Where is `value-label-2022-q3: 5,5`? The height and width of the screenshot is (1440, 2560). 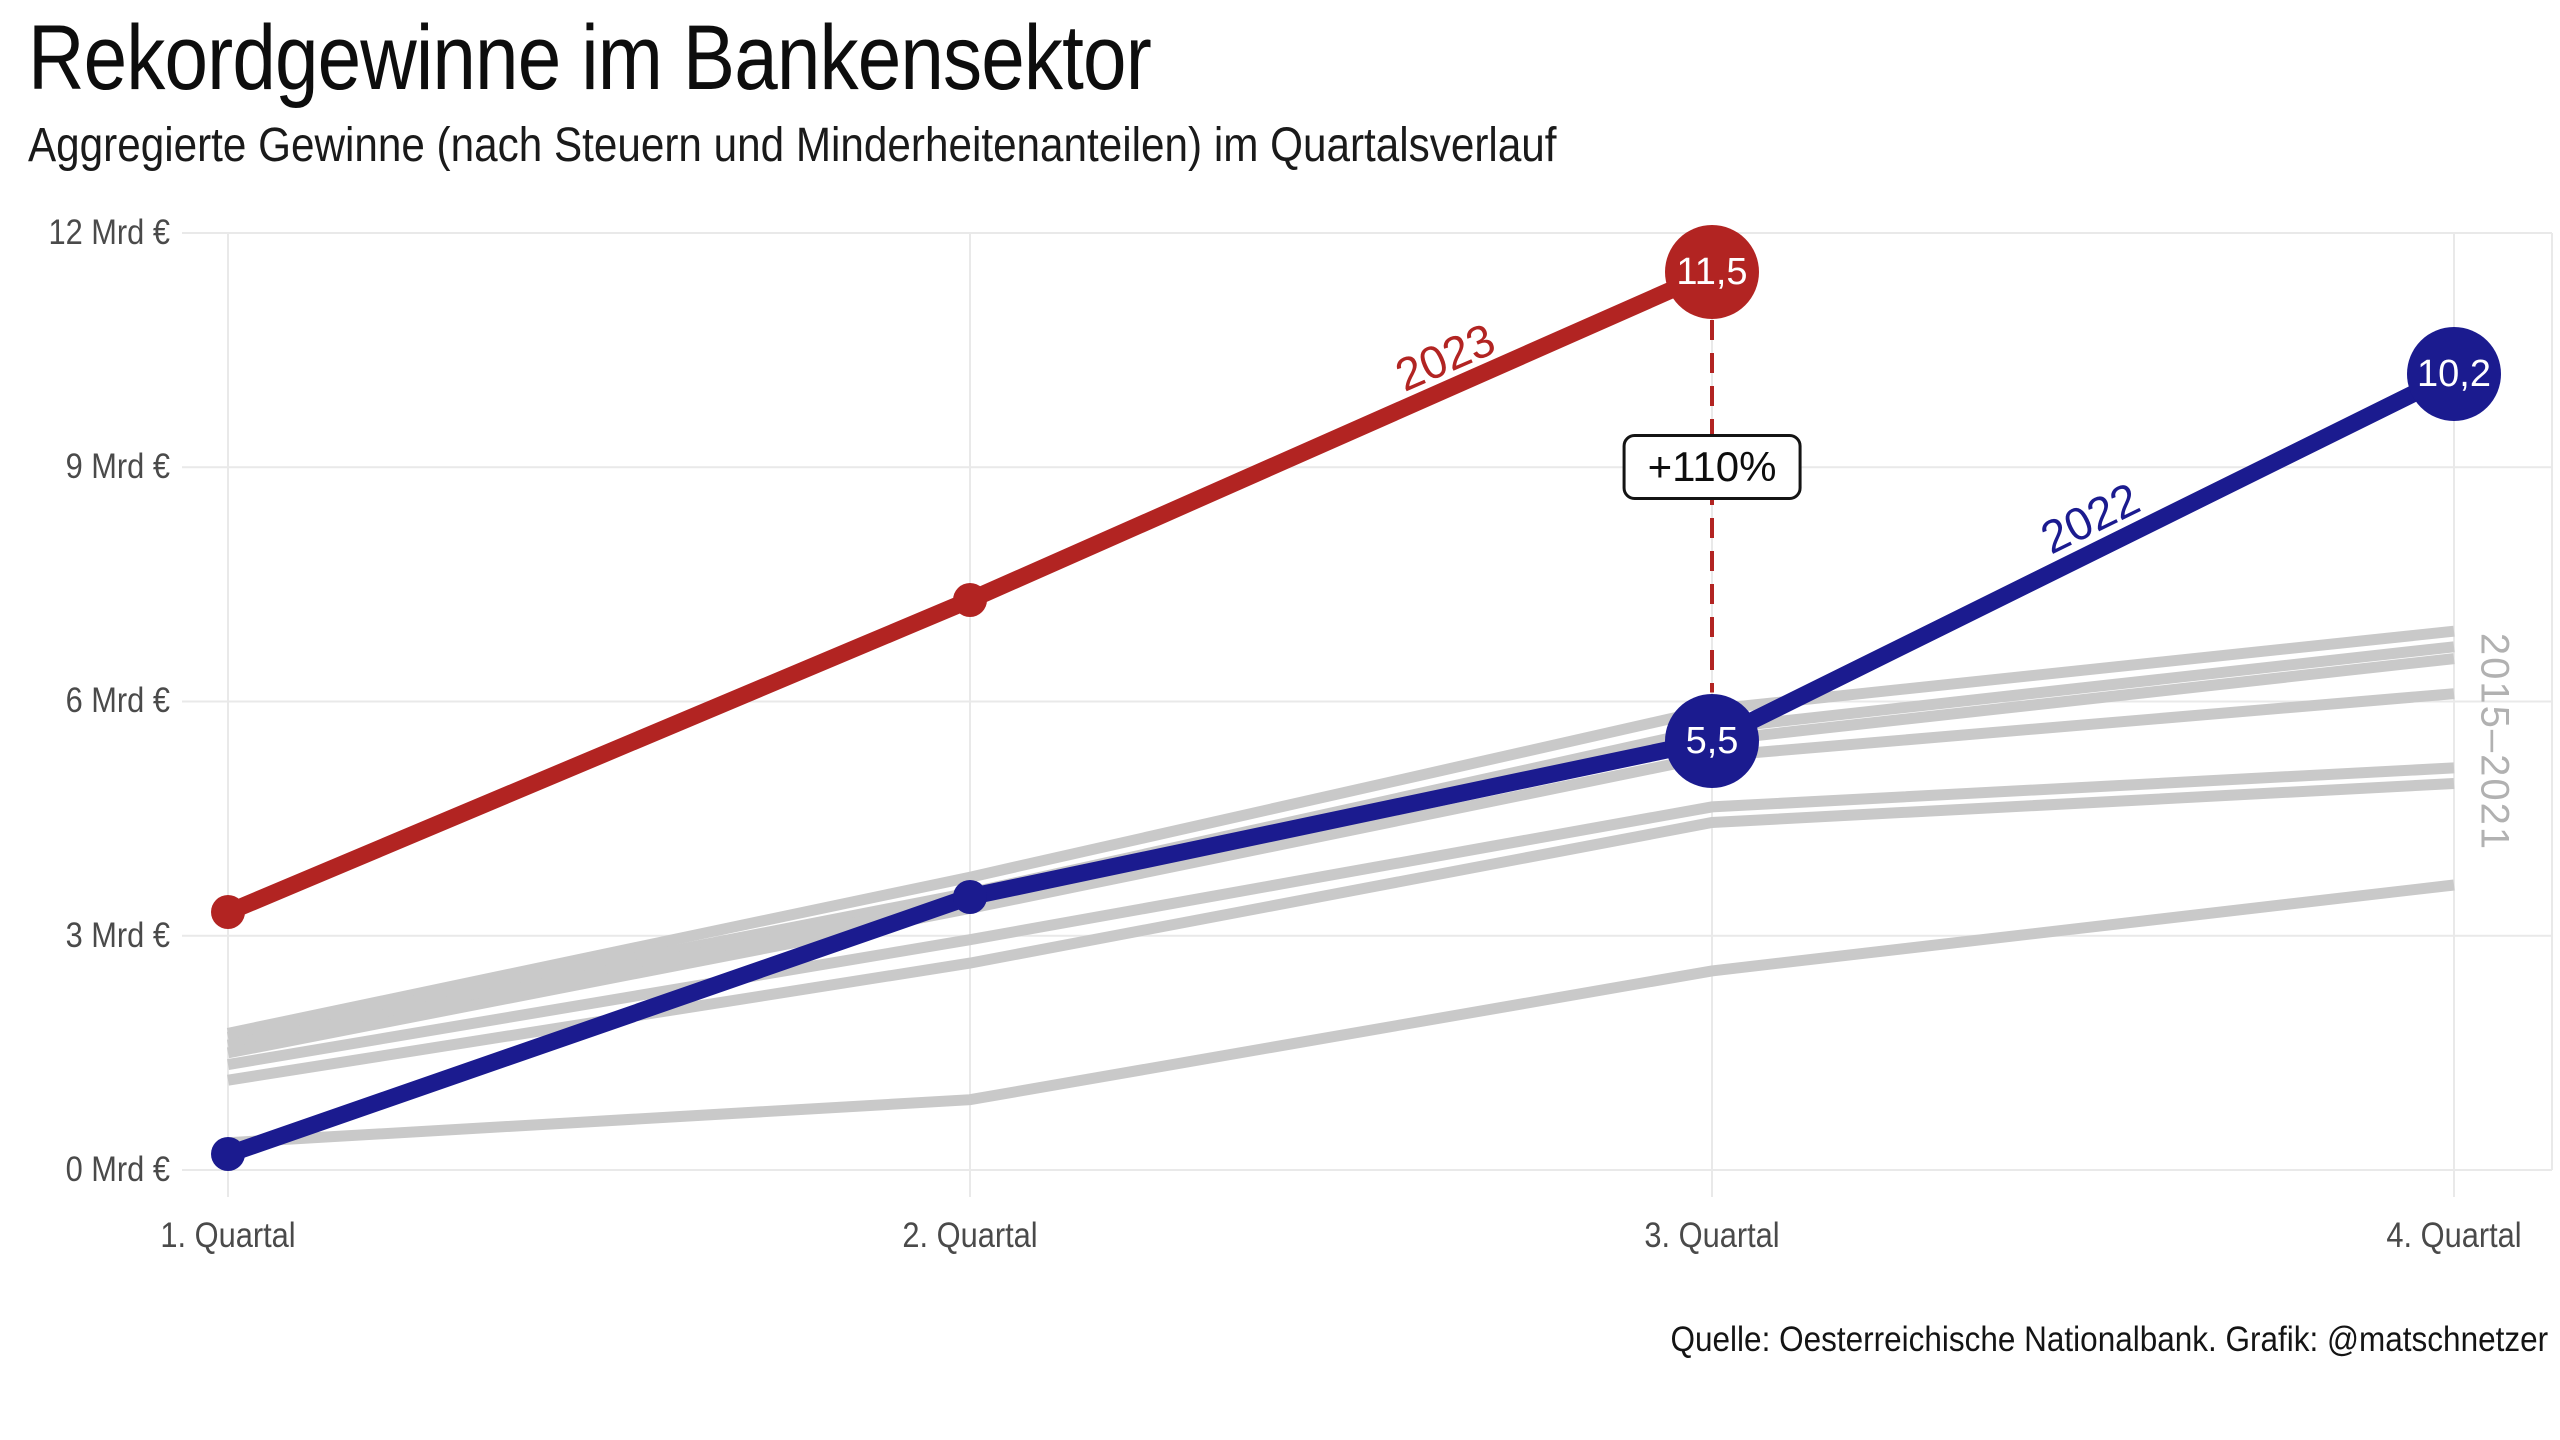
value-label-2022-q3: 5,5 is located at coordinates (1712, 740).